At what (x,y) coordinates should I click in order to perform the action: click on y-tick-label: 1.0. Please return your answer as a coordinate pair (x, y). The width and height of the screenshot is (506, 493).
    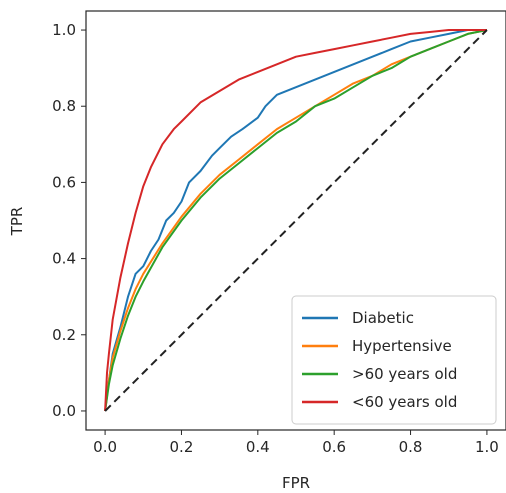
    Looking at the image, I should click on (64, 30).